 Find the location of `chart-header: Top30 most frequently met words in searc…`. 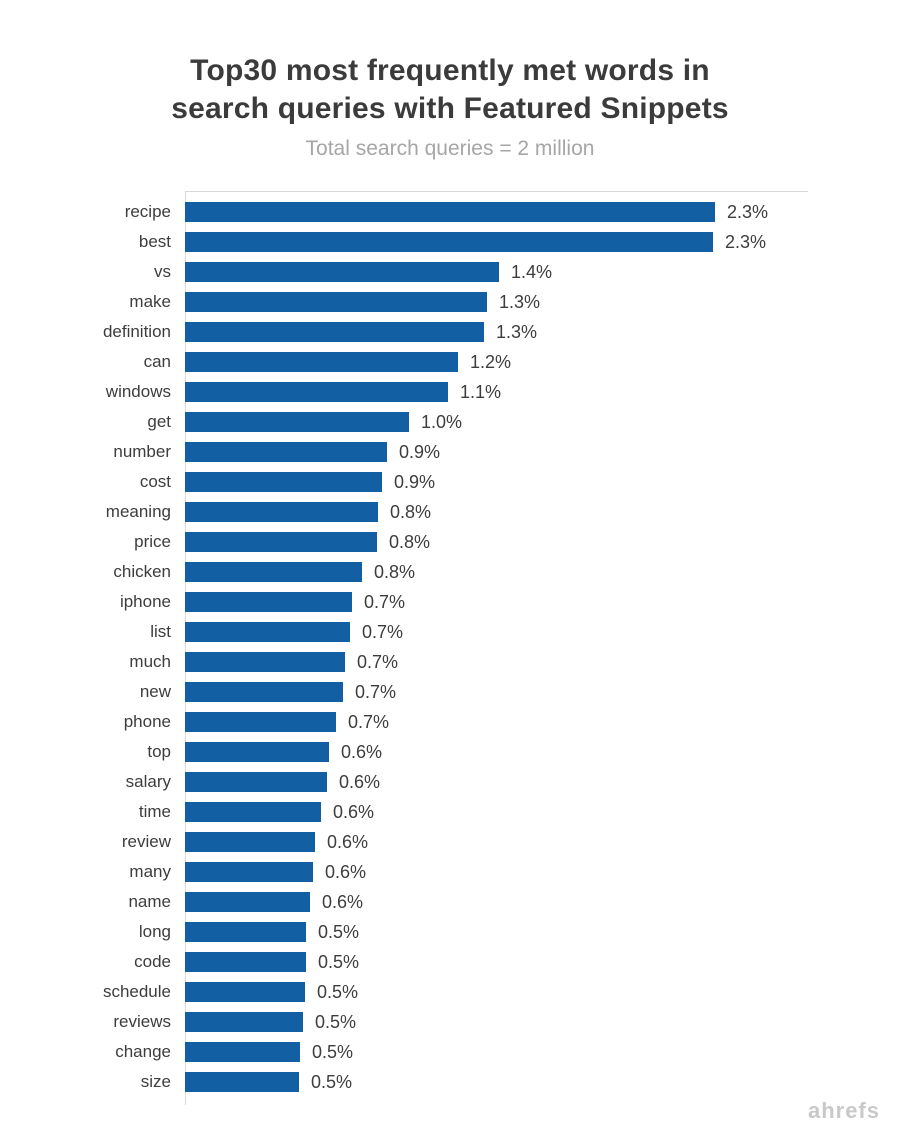

chart-header: Top30 most frequently met words in searc… is located at coordinates (450, 106).